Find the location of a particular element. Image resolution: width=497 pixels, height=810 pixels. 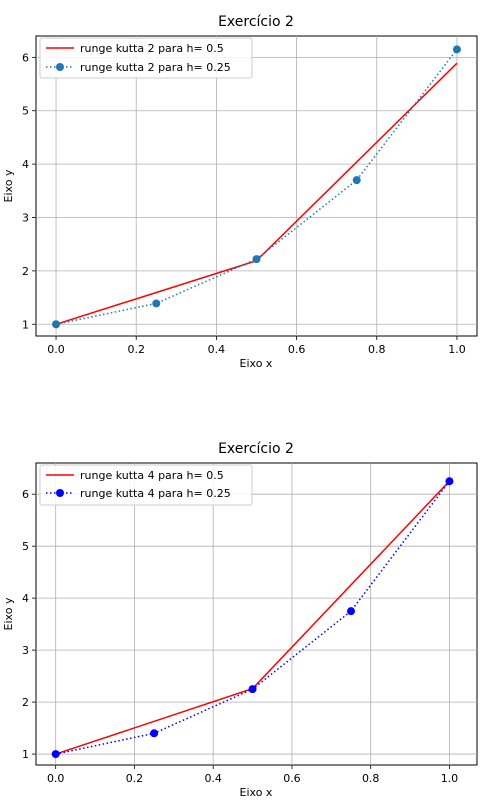

legend-label-series-1: runge kutta 4 para h= 0.5 is located at coordinates (152, 475).